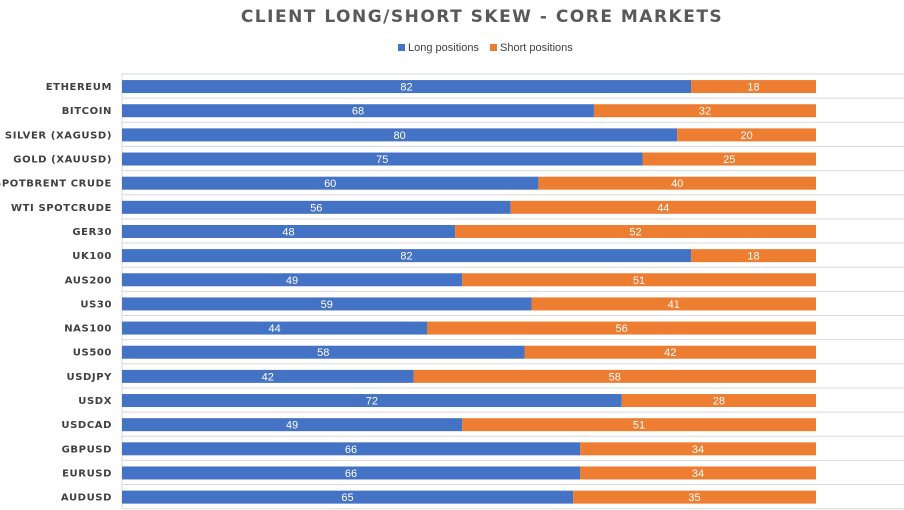 Image resolution: width=904 pixels, height=510 pixels. I want to click on category-label: GOLD (XAUUSD), so click(62, 160).